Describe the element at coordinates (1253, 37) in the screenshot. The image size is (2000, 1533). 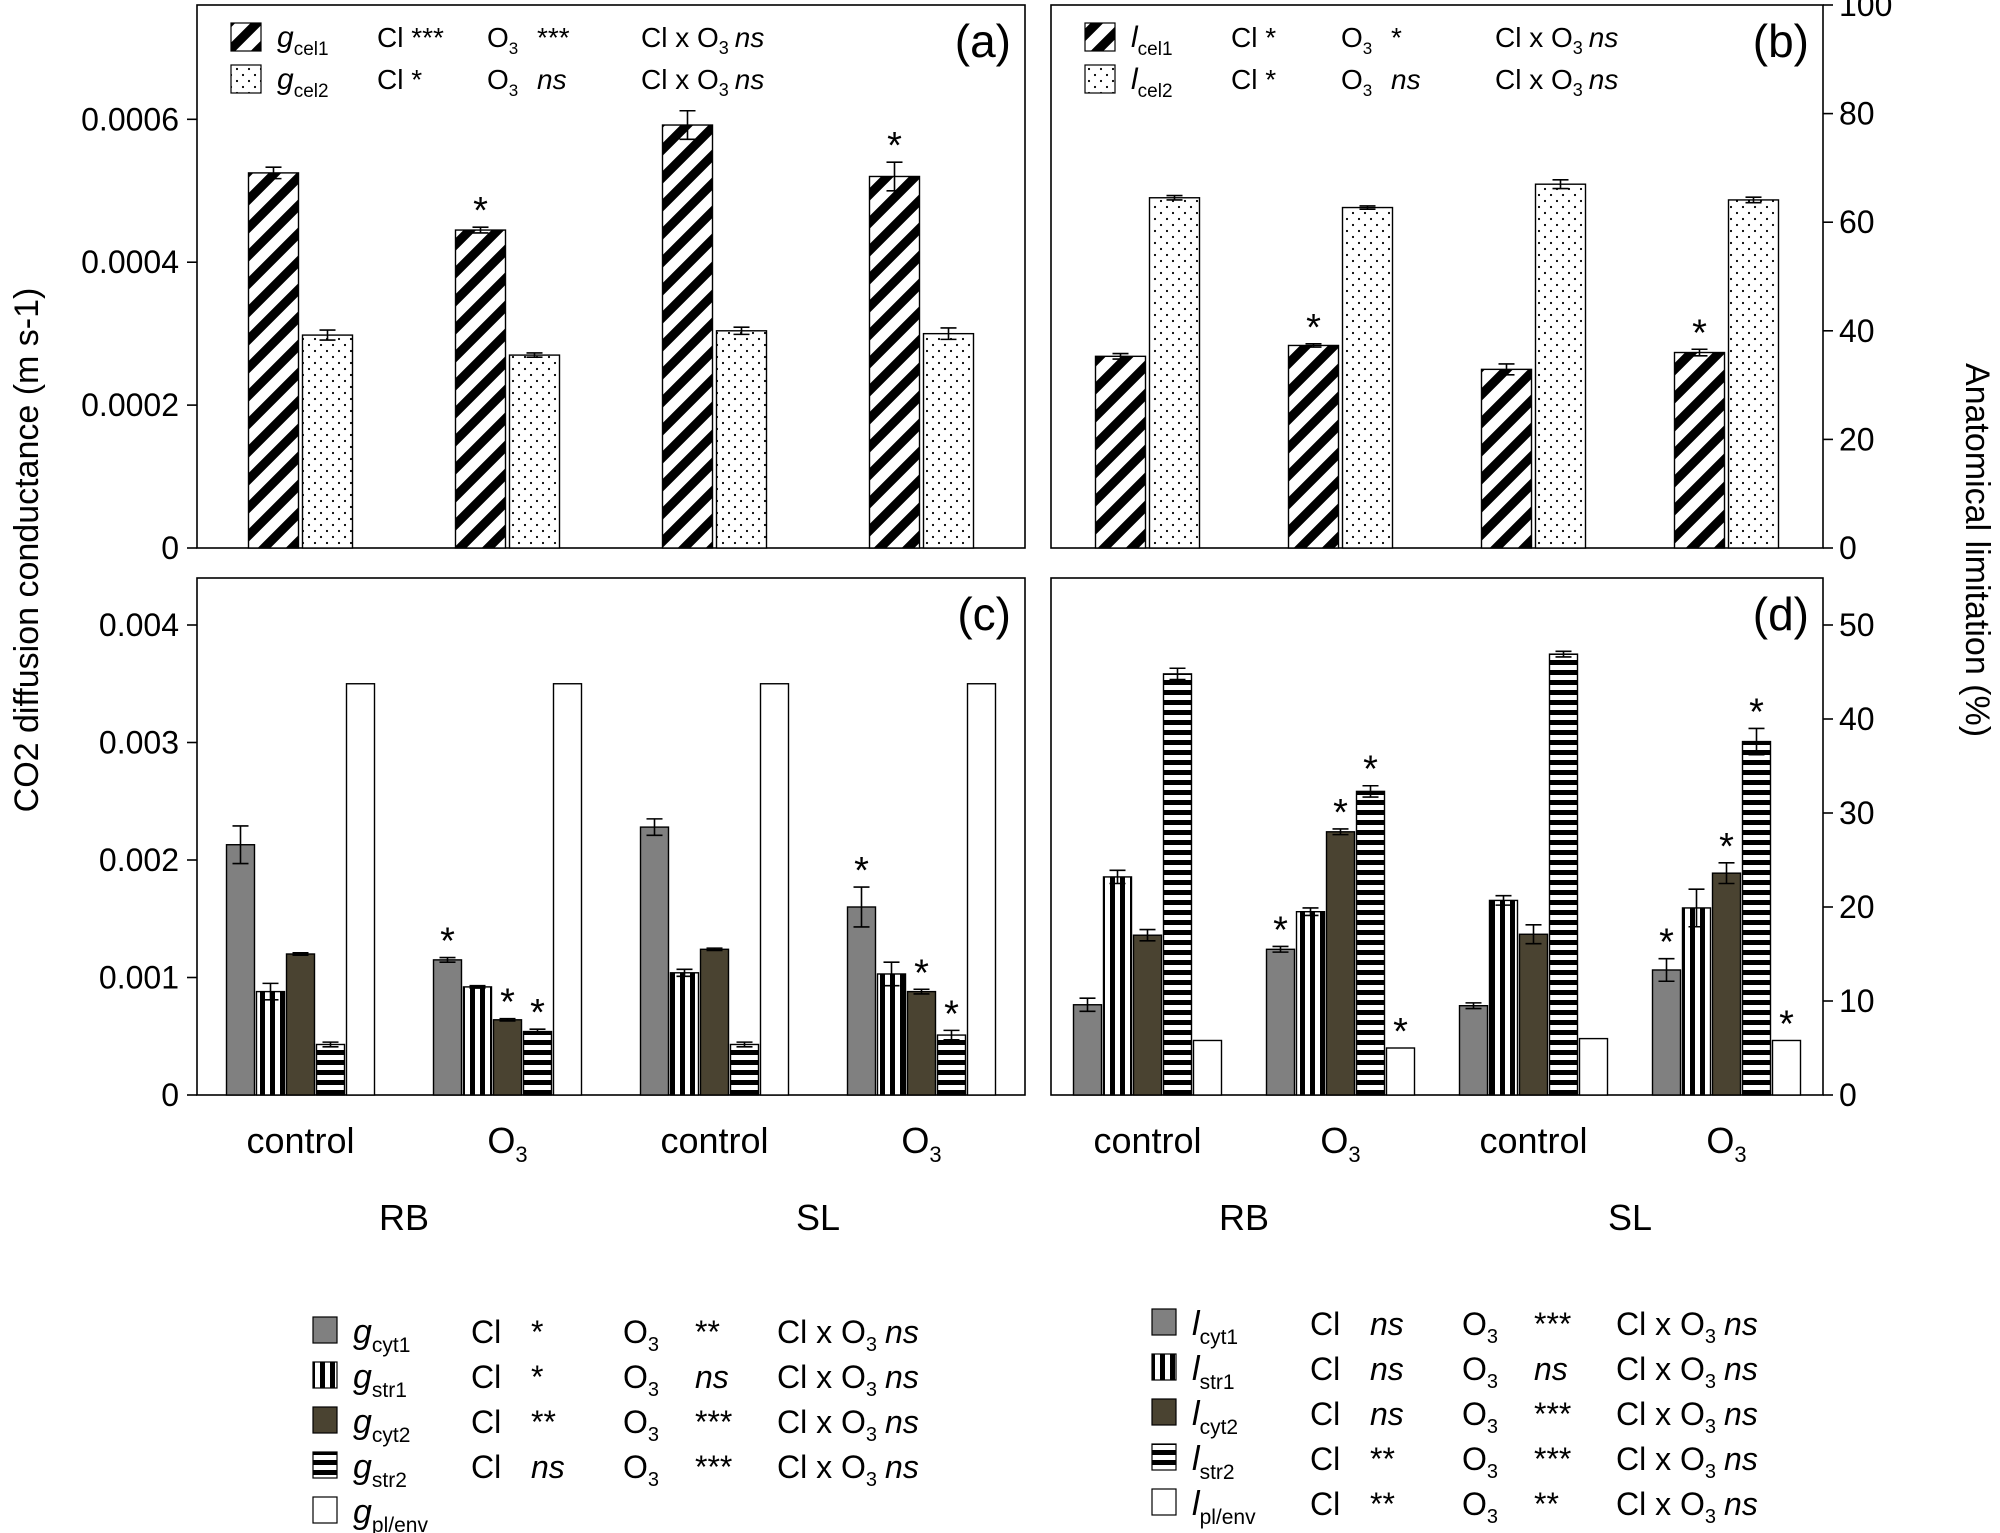
I see `legend-cl-stat: Cl *` at that location.